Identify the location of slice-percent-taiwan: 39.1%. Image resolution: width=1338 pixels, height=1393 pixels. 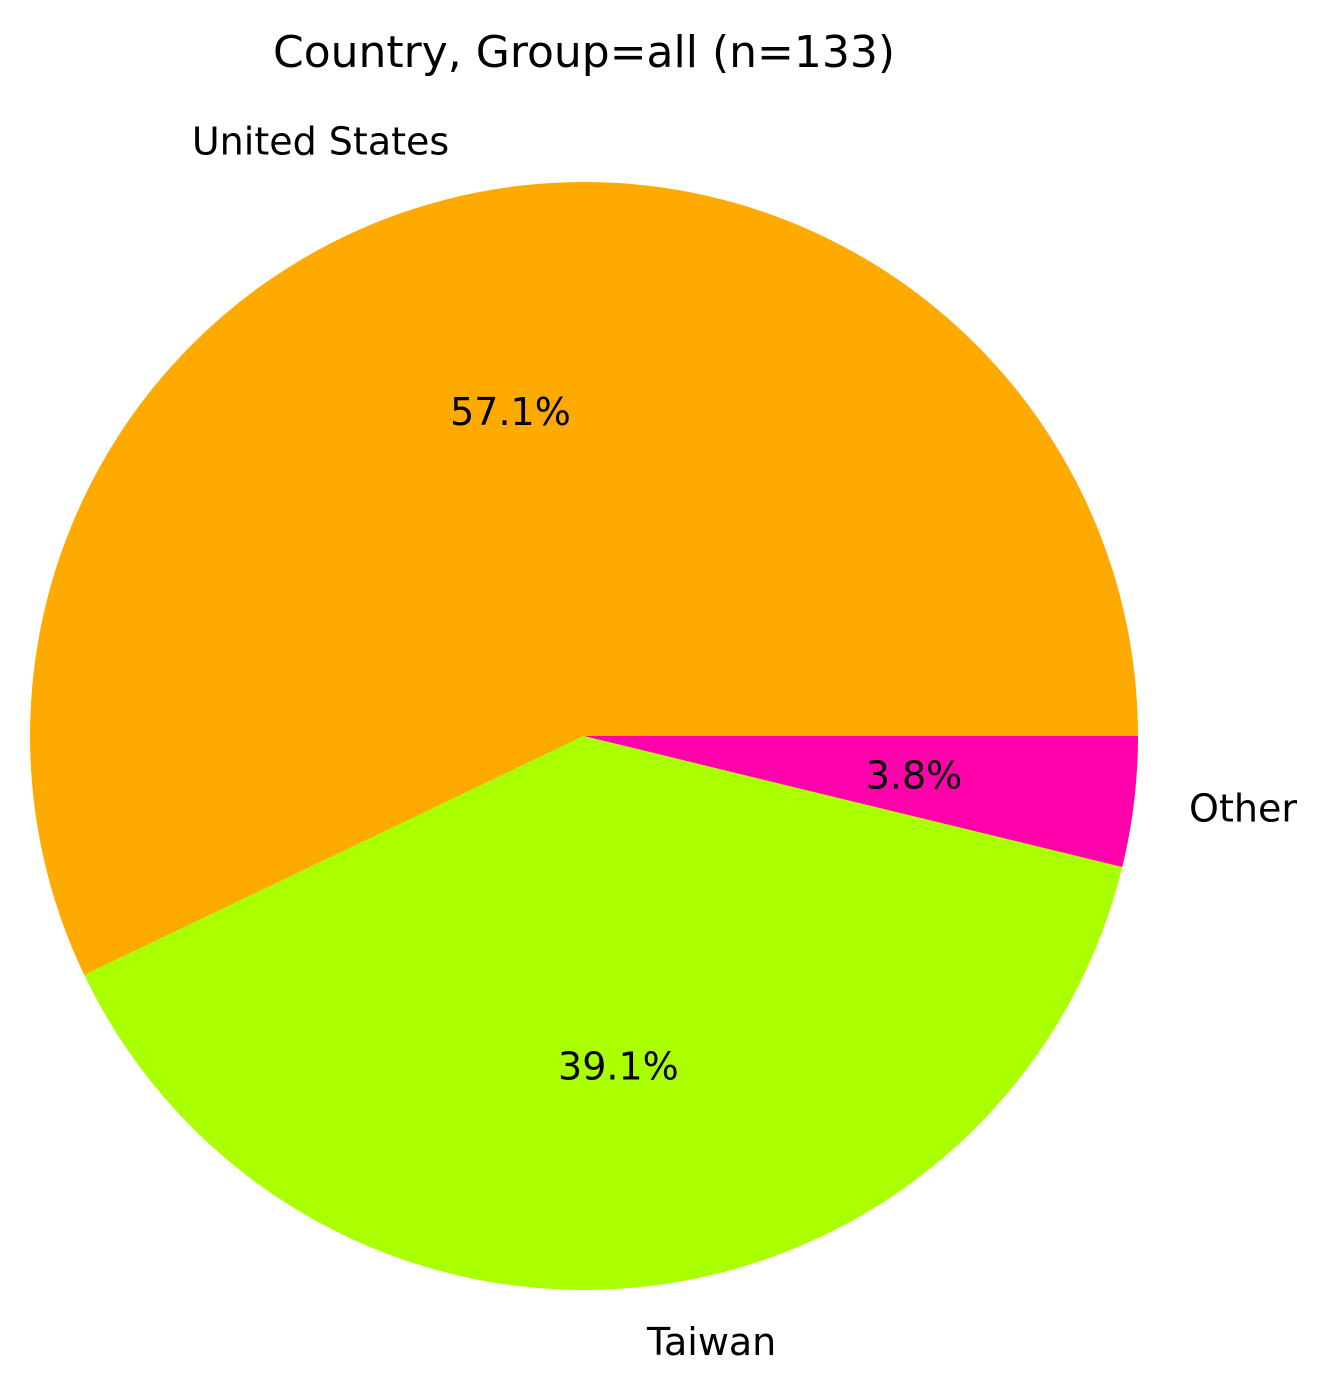
(618, 1067).